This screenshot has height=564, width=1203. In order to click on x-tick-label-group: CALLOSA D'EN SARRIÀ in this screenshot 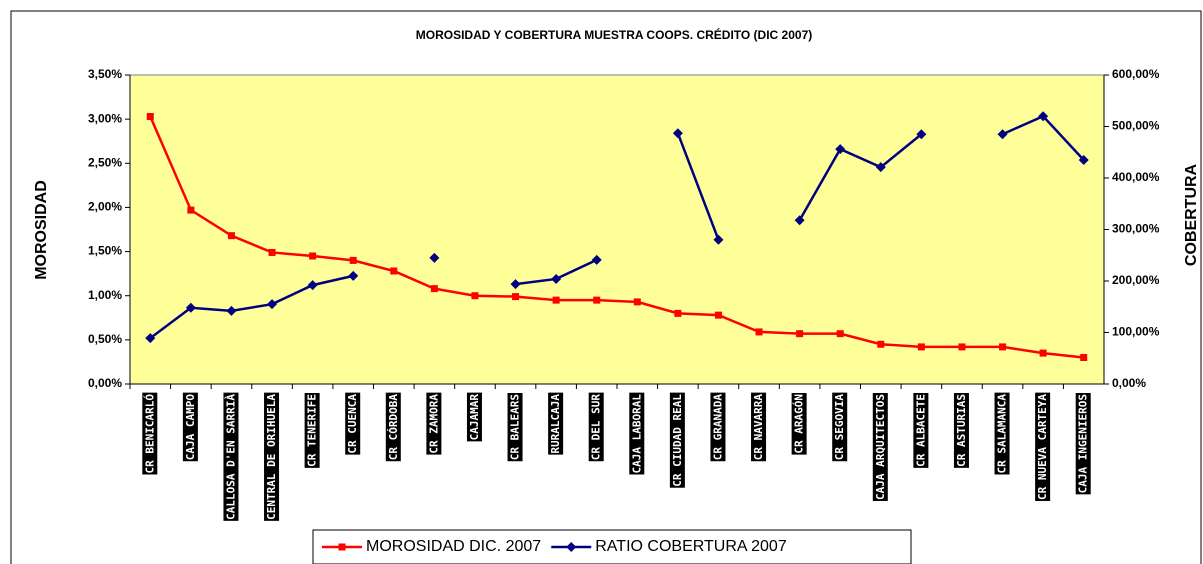, I will do `click(231, 456)`.